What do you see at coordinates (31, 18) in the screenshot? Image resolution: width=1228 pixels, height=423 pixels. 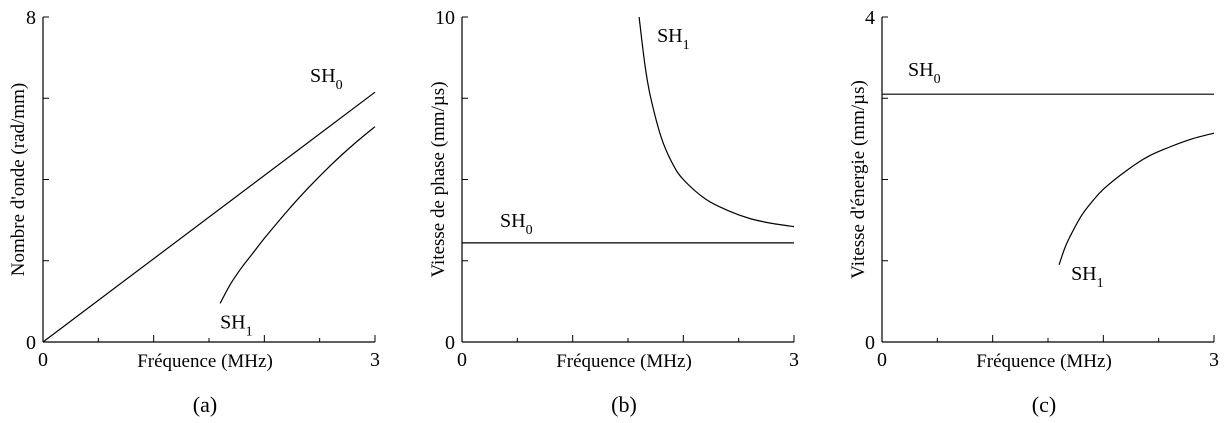 I see `y-tick-label: 8` at bounding box center [31, 18].